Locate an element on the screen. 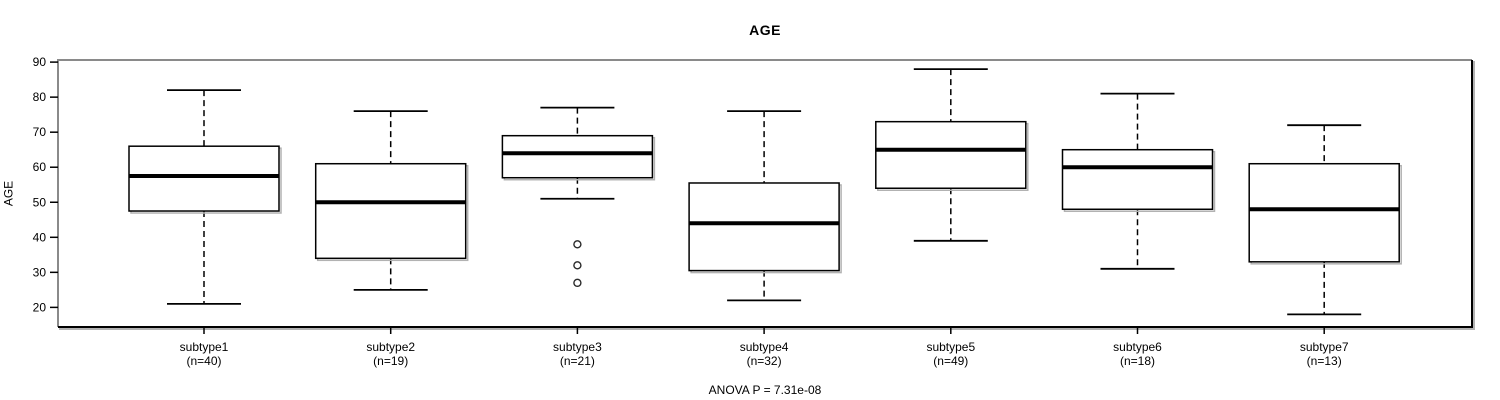  x-category-label: subtype4 is located at coordinates (764, 347).